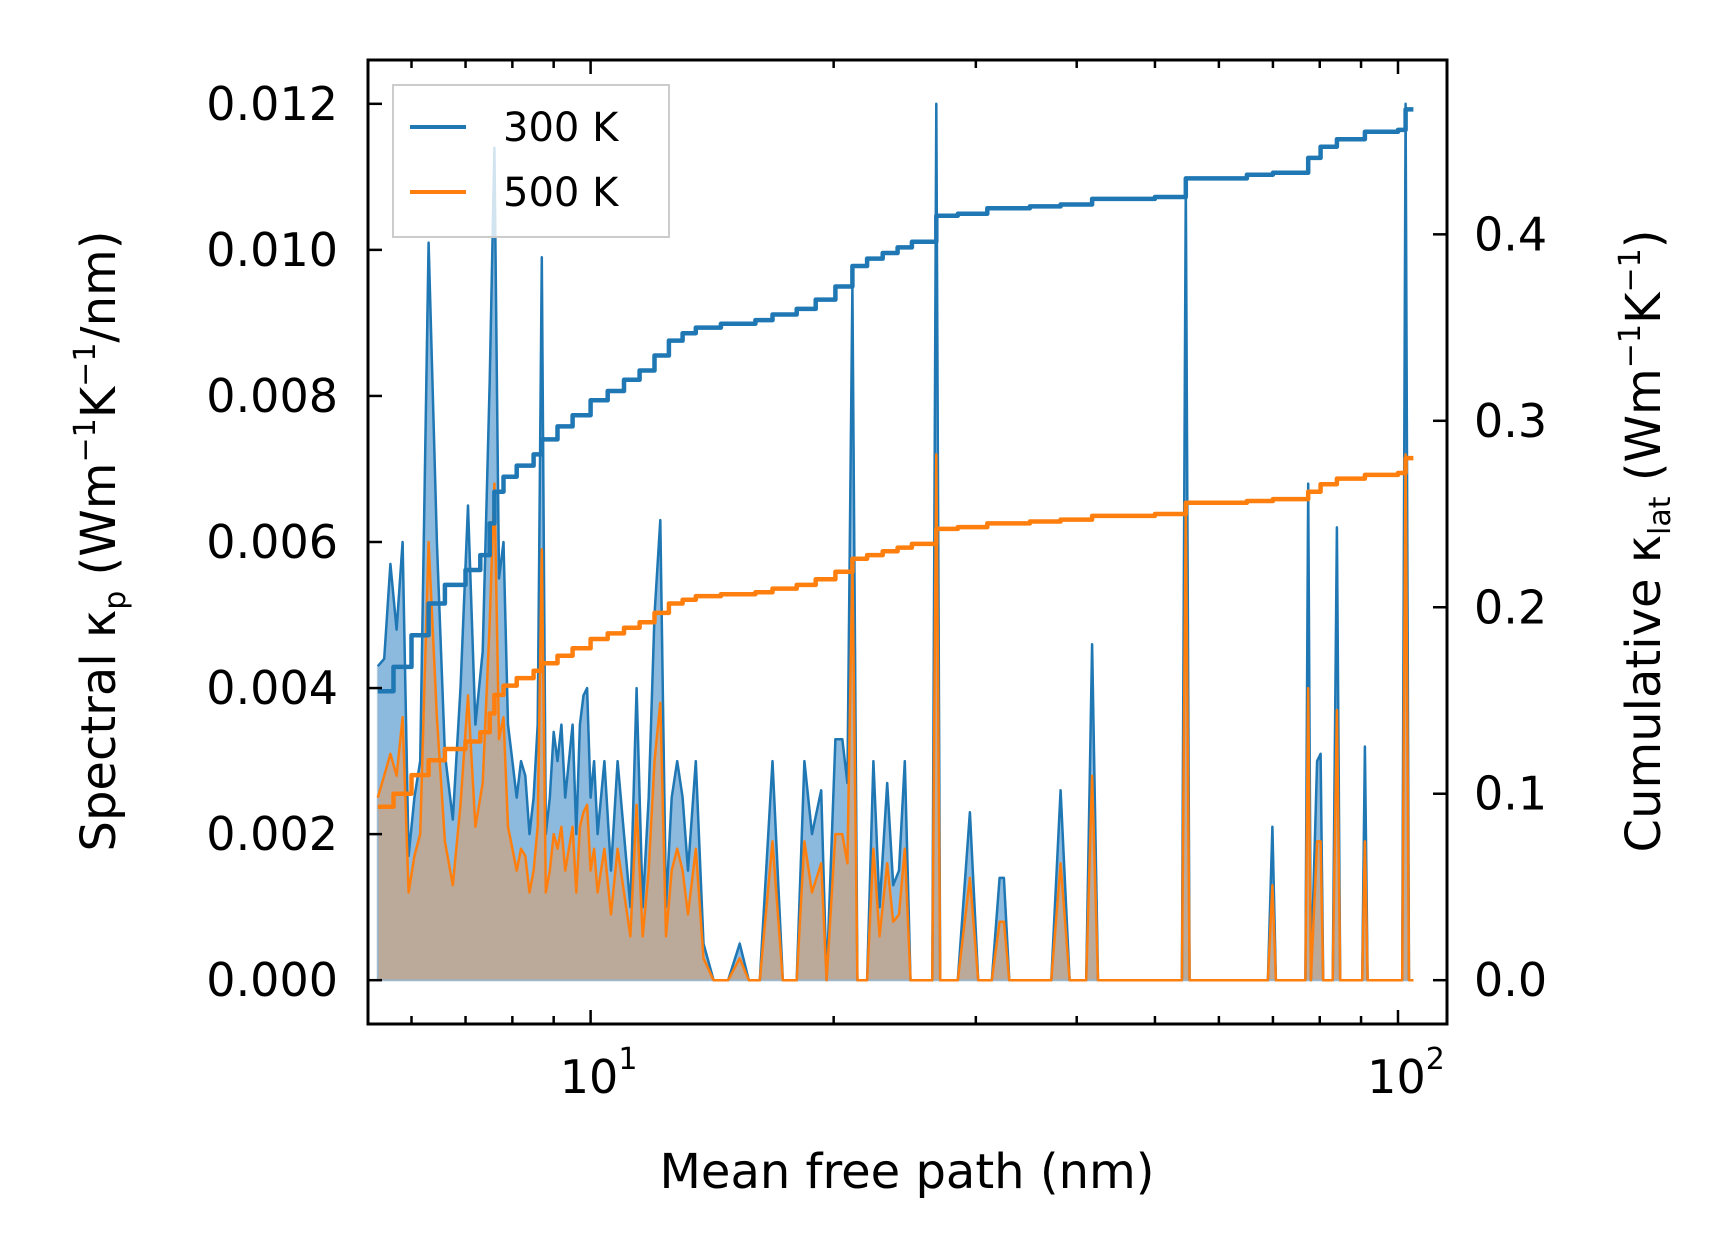 The height and width of the screenshot is (1254, 1716). What do you see at coordinates (907, 1172) in the screenshot?
I see `x-axis-title: Mean free path (nm)` at bounding box center [907, 1172].